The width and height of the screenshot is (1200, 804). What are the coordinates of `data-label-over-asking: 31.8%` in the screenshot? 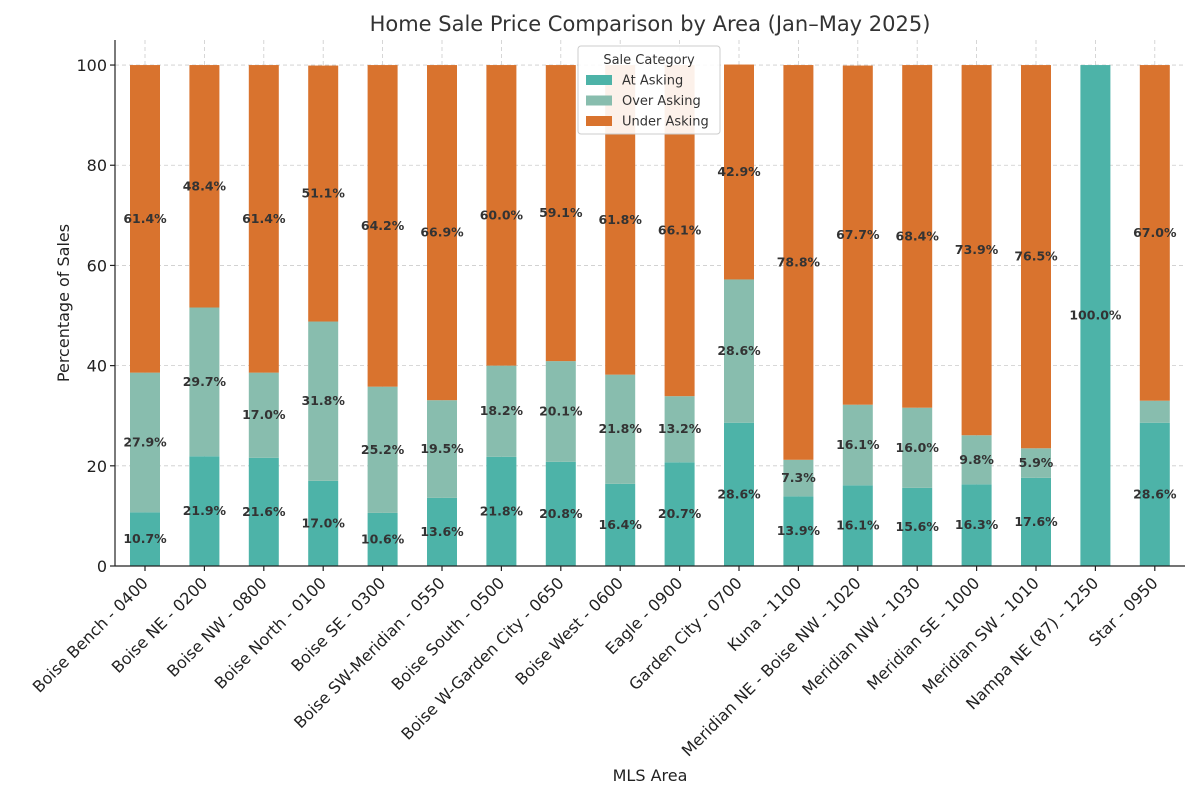 It's located at (324, 400).